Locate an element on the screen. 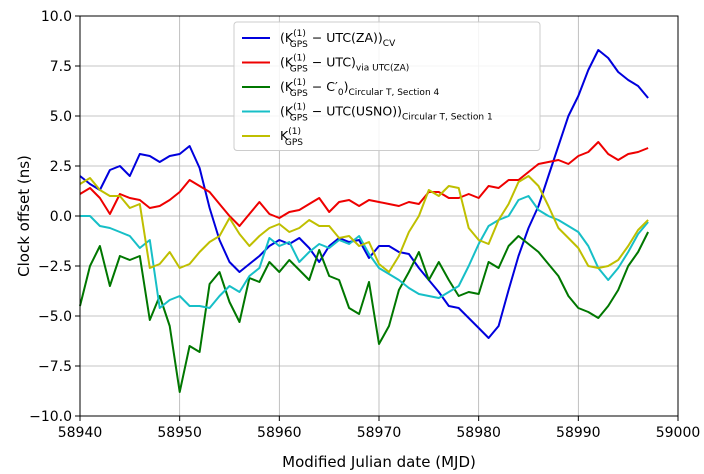 The width and height of the screenshot is (704, 474). x-tick-label: 58990 is located at coordinates (578, 433).